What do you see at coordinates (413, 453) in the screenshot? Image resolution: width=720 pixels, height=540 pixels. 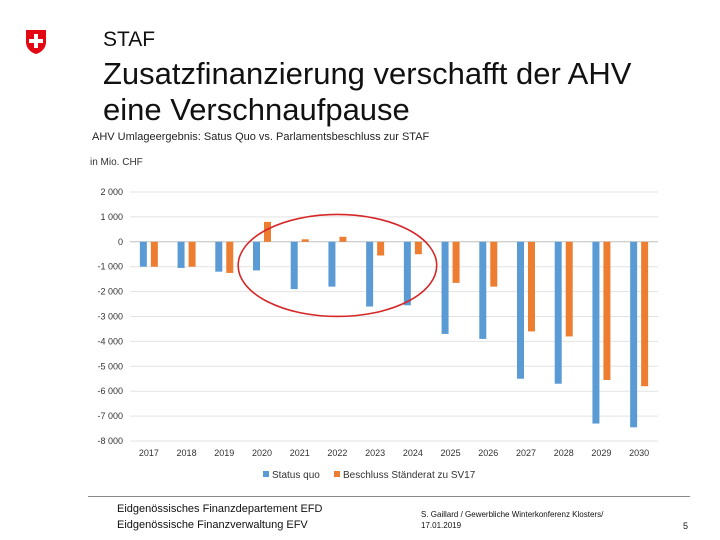 I see `x-tick-label: 2024` at bounding box center [413, 453].